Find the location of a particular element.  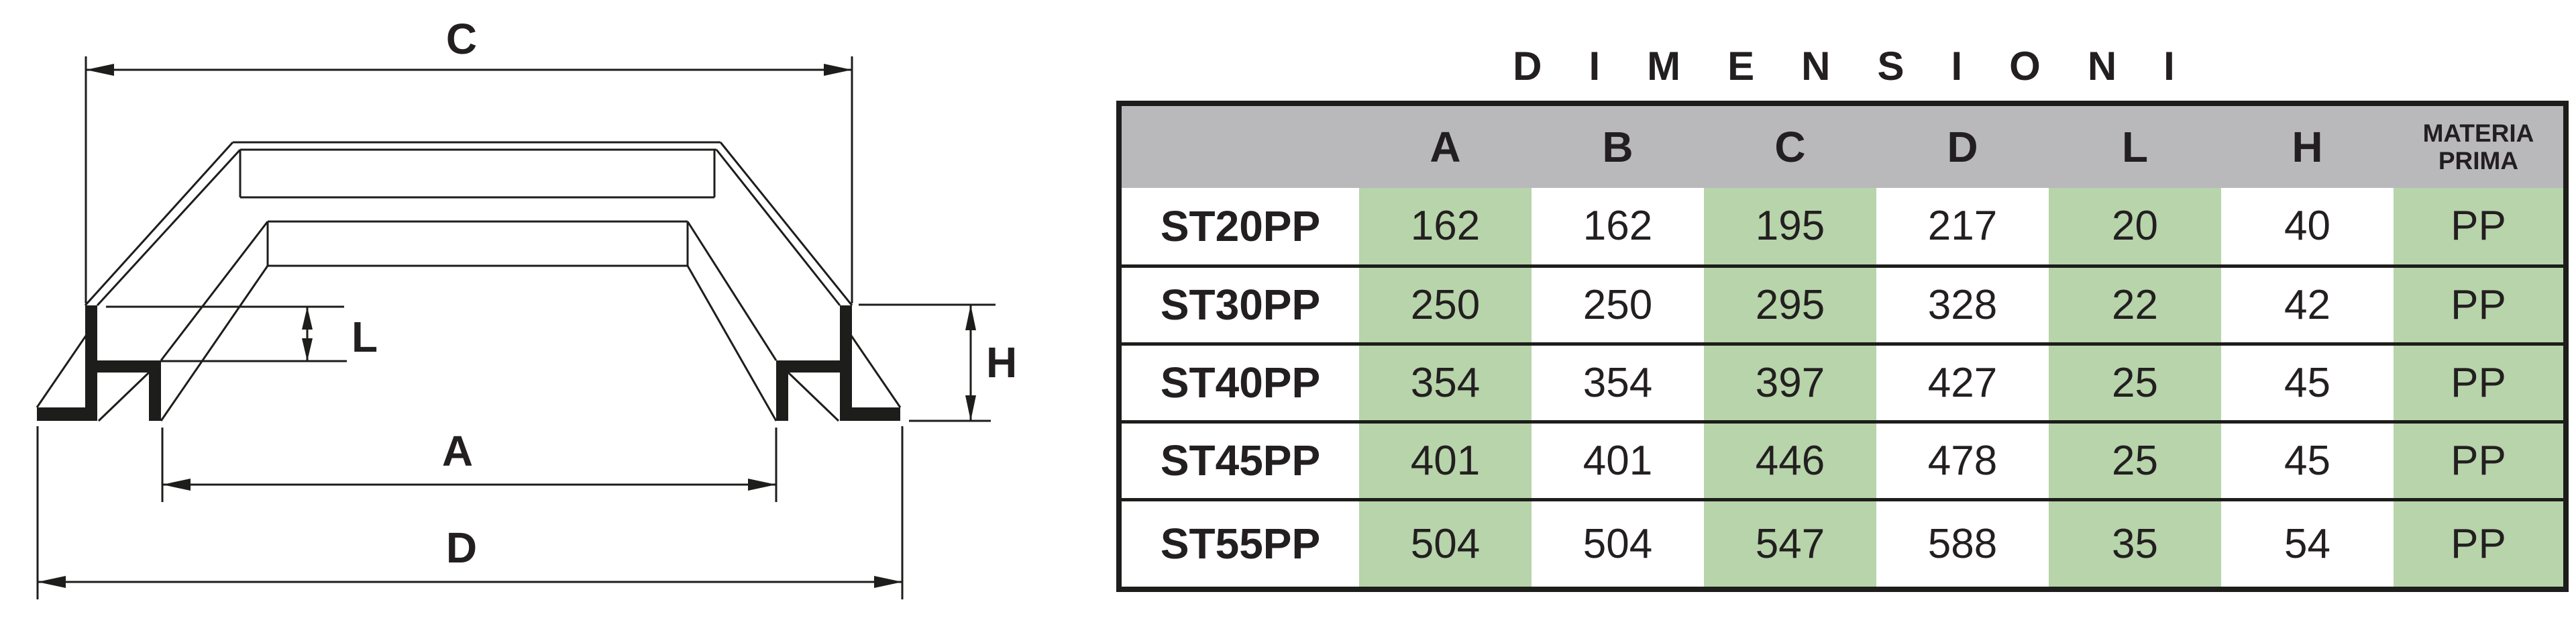

profile-wireframe is located at coordinates (469, 281).